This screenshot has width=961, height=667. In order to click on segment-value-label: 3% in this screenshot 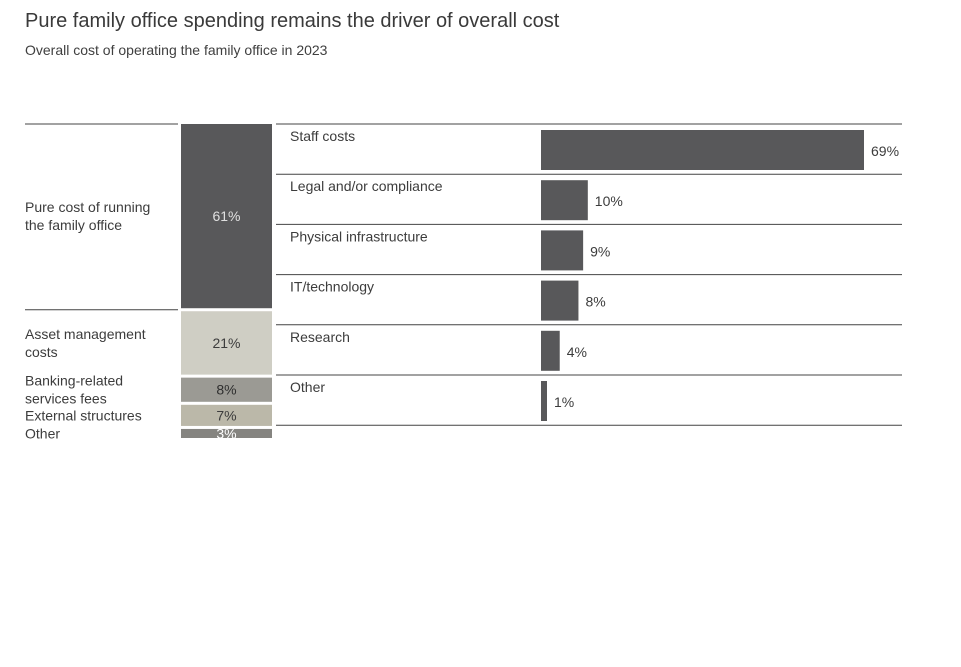, I will do `click(226, 433)`.